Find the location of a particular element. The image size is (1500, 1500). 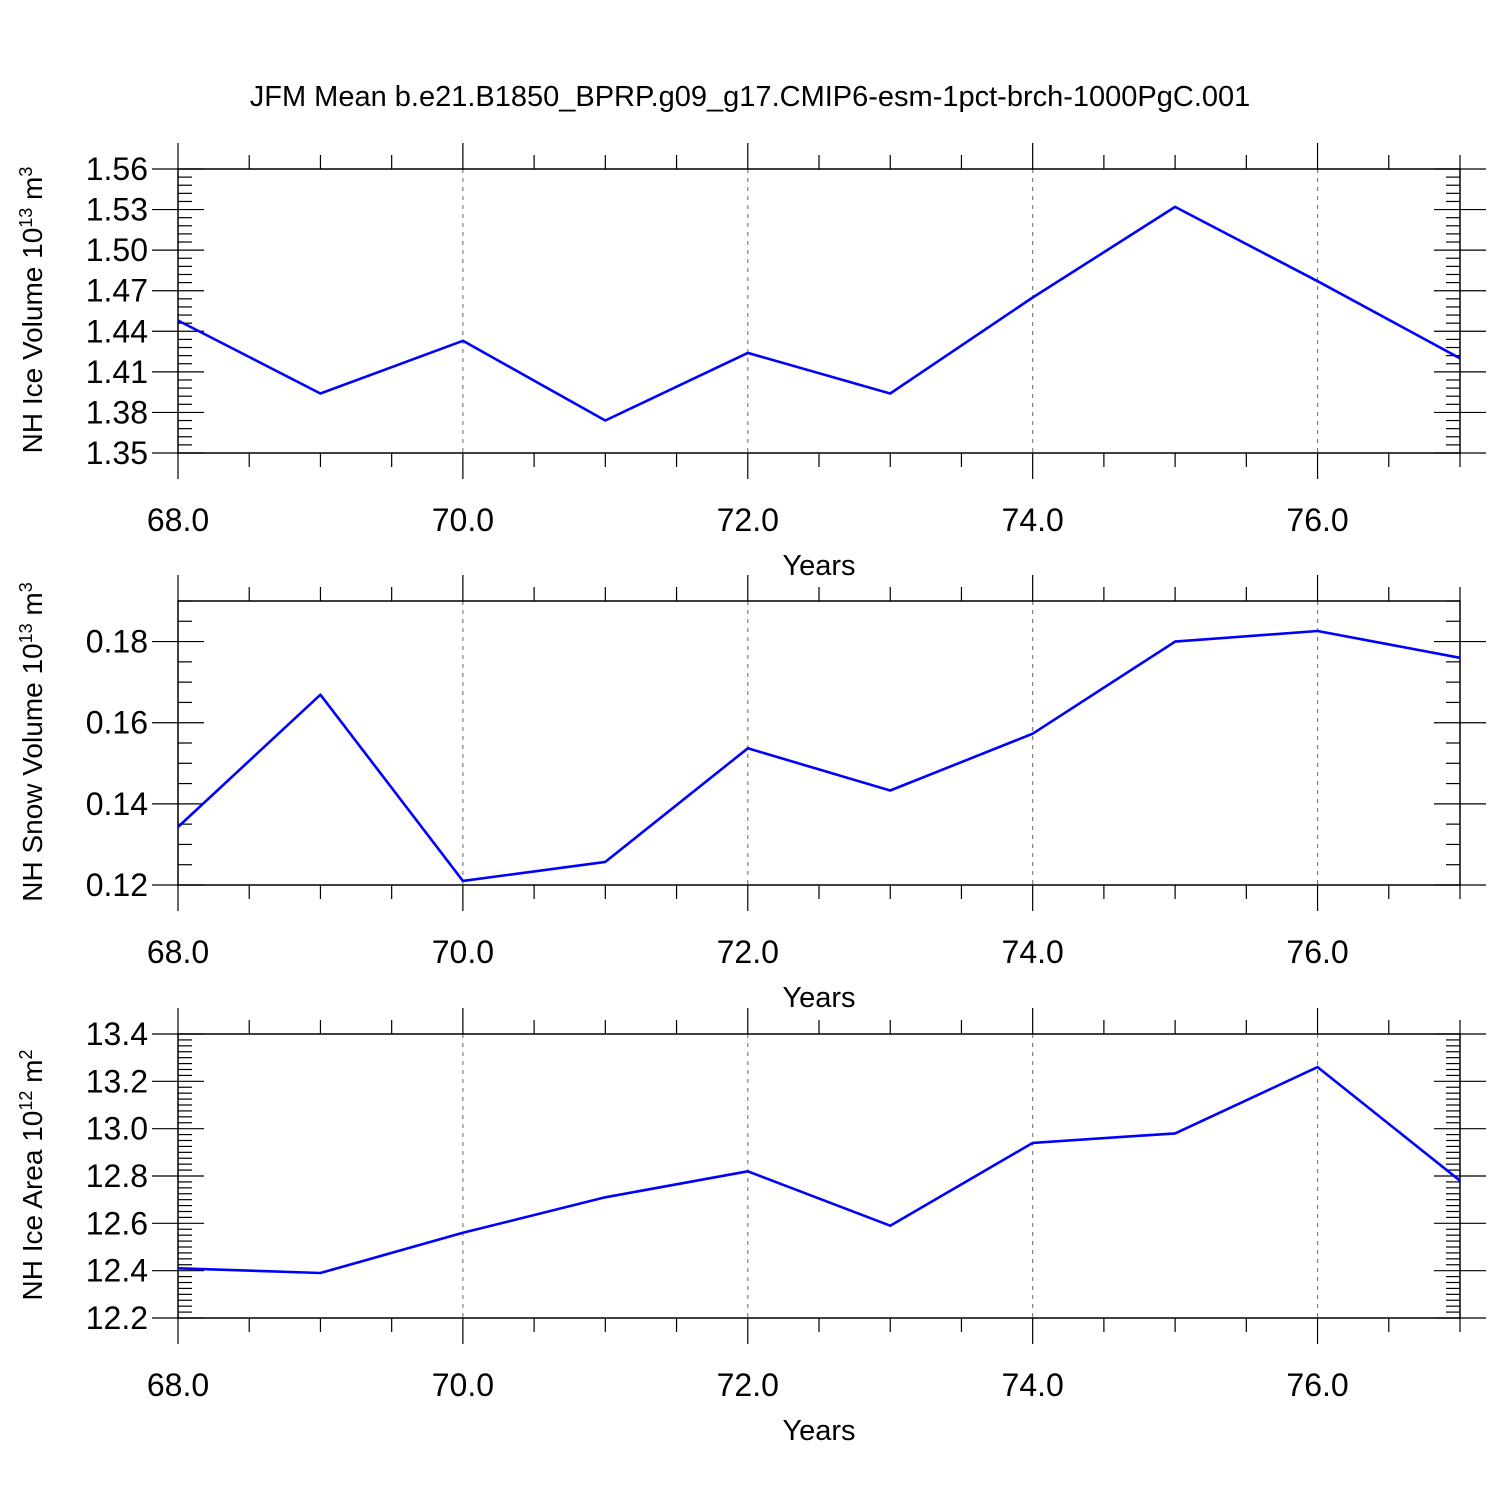

y-tick-label: 1.53 is located at coordinates (117, 210).